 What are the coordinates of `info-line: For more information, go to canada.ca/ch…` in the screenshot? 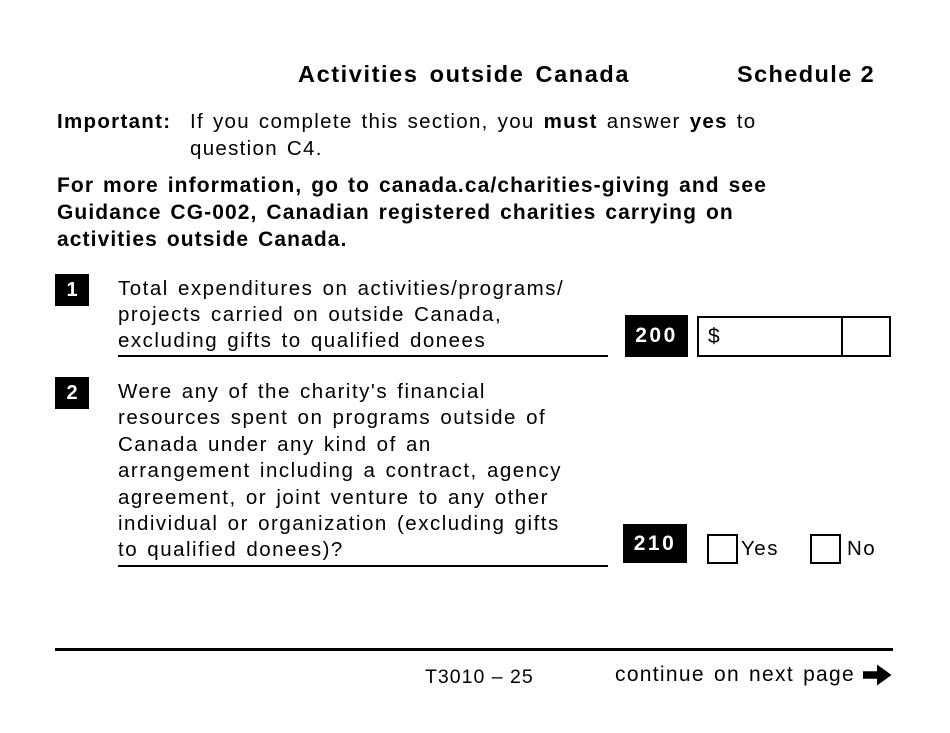 It's located at (412, 185).